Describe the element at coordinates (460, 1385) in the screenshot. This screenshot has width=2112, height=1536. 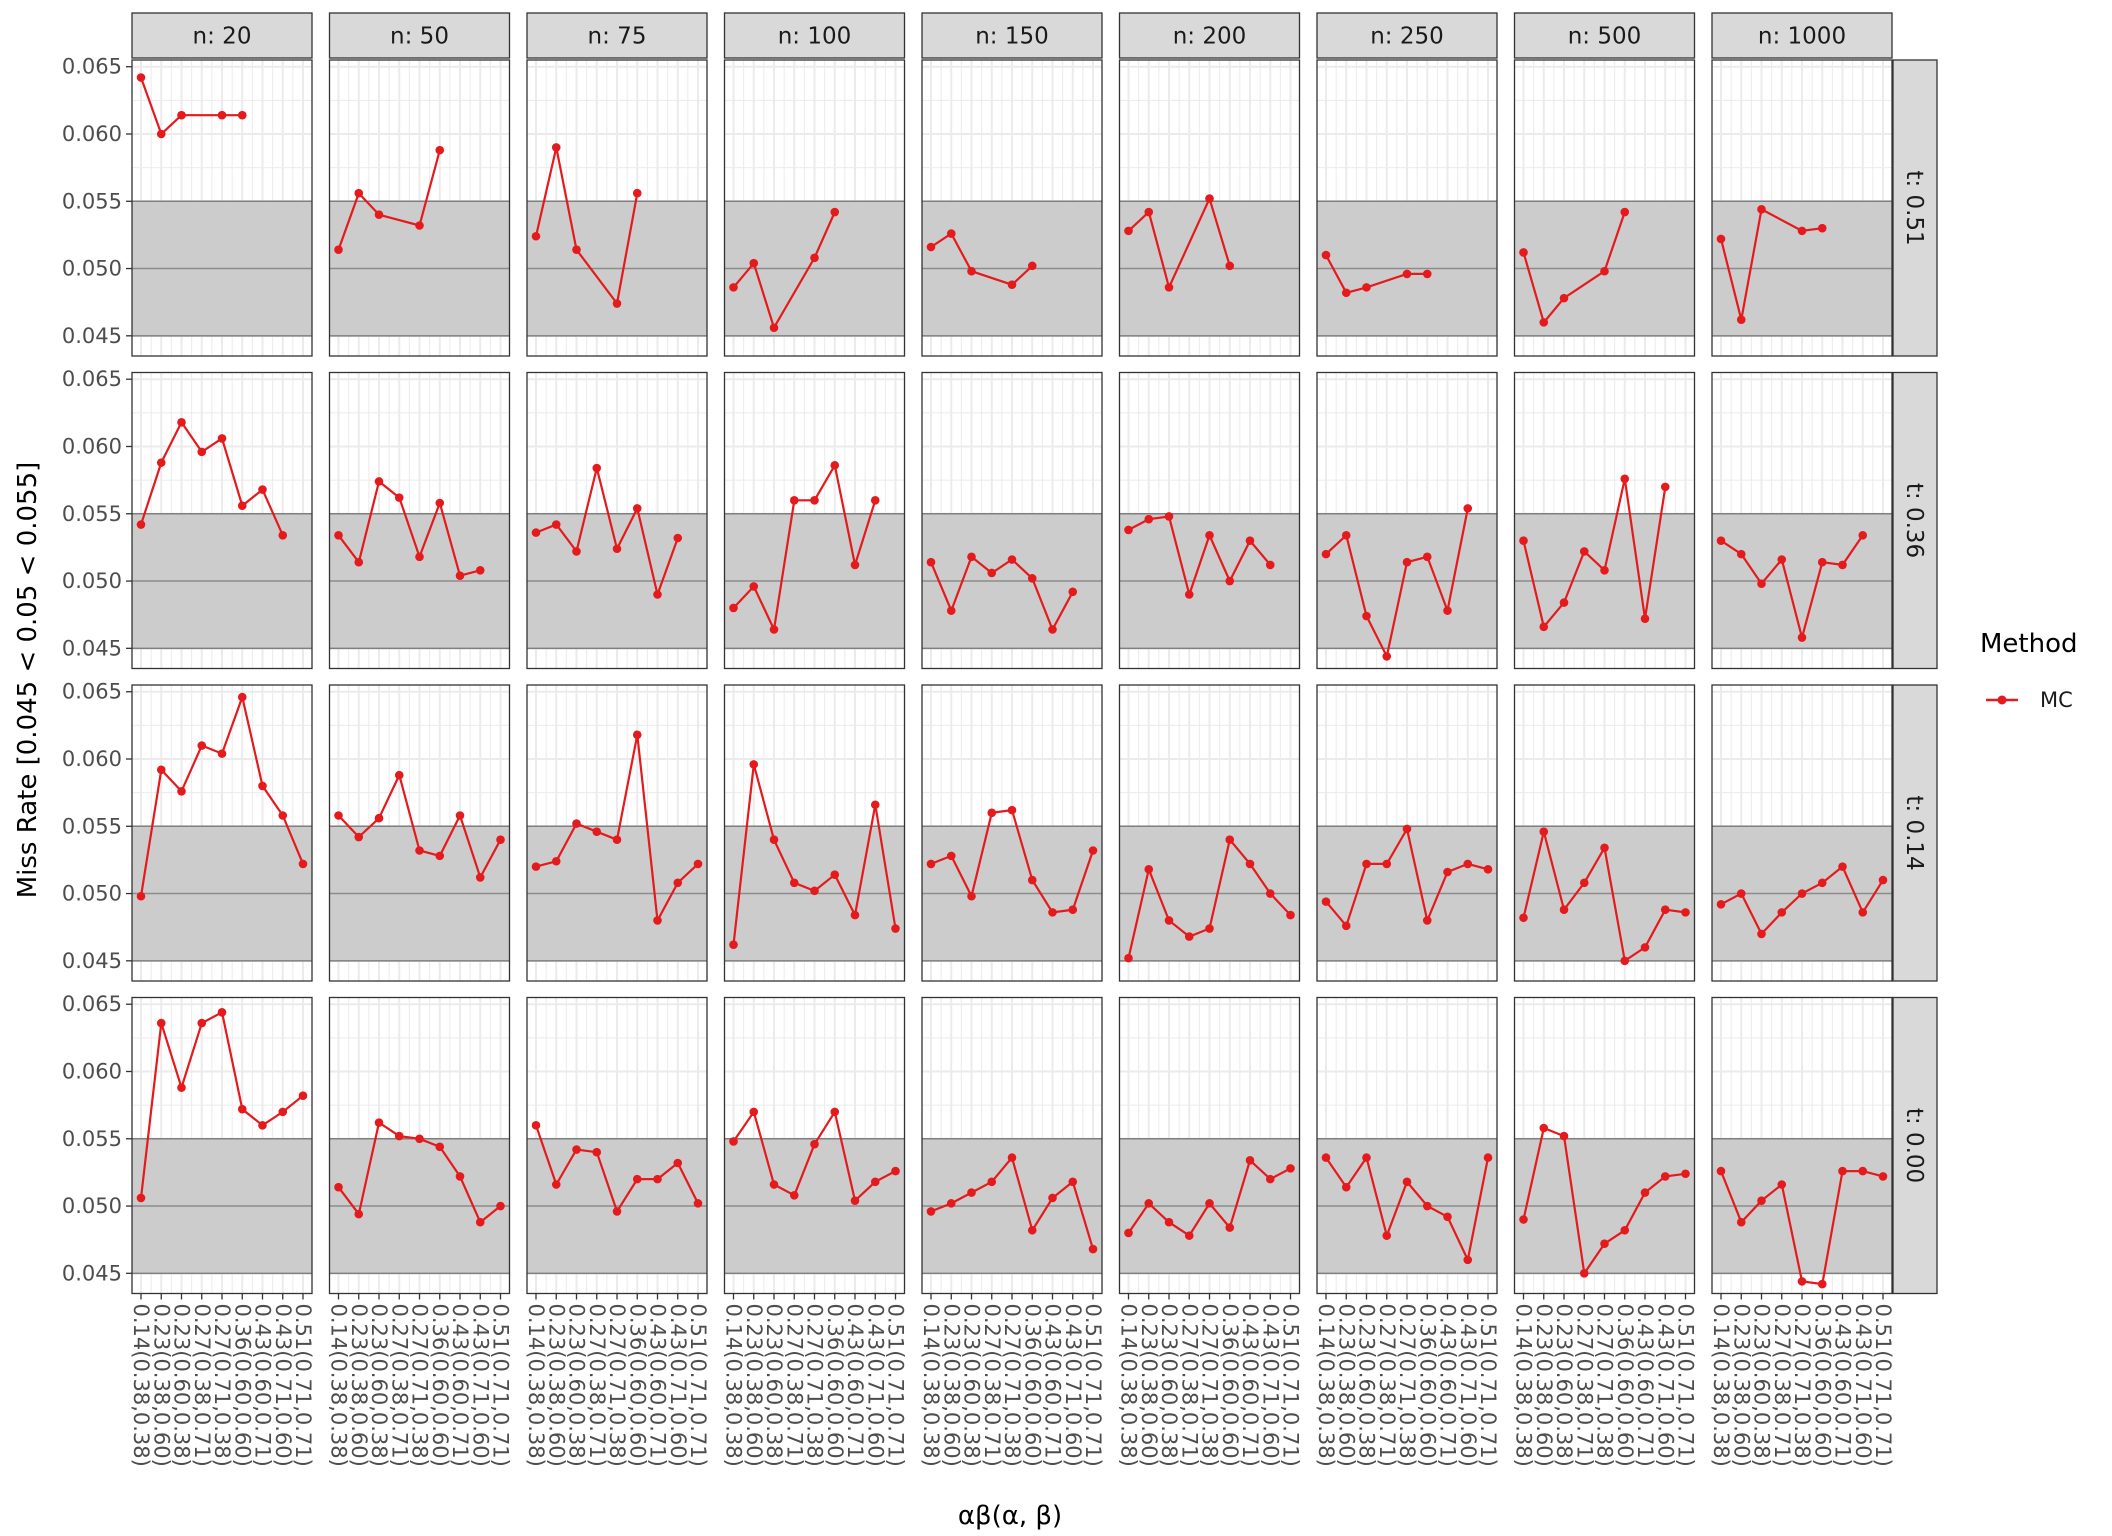
I see `x-tick-label: 0.43(0.60,0.71)` at that location.